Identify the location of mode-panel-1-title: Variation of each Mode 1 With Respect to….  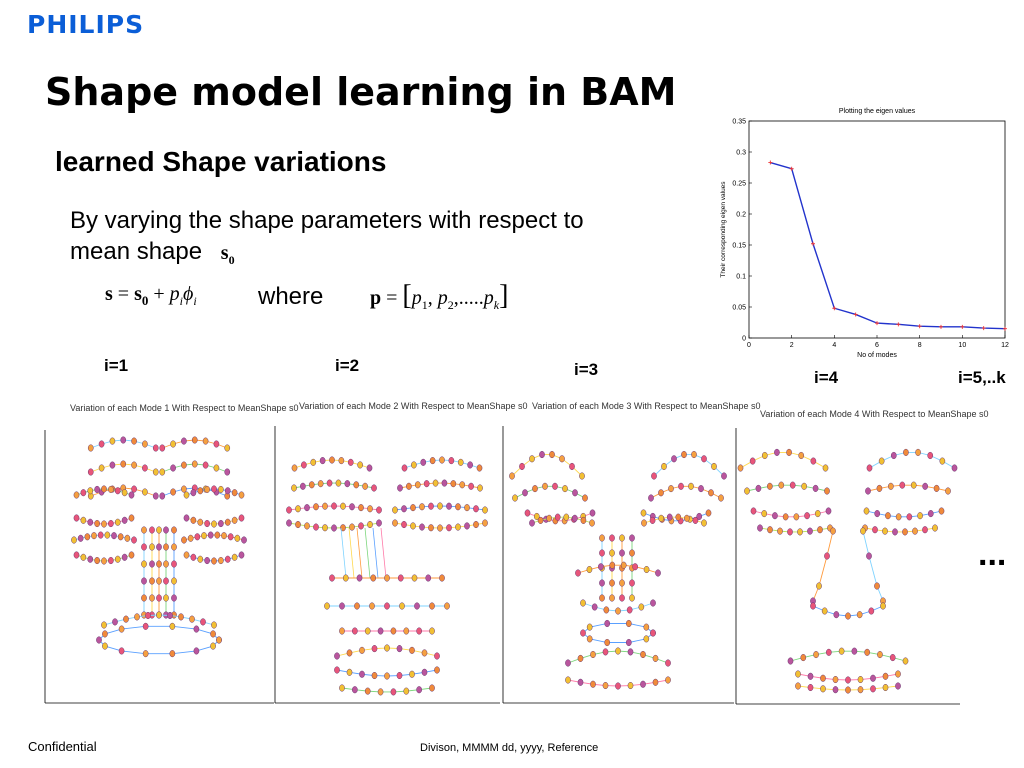
(184, 408).